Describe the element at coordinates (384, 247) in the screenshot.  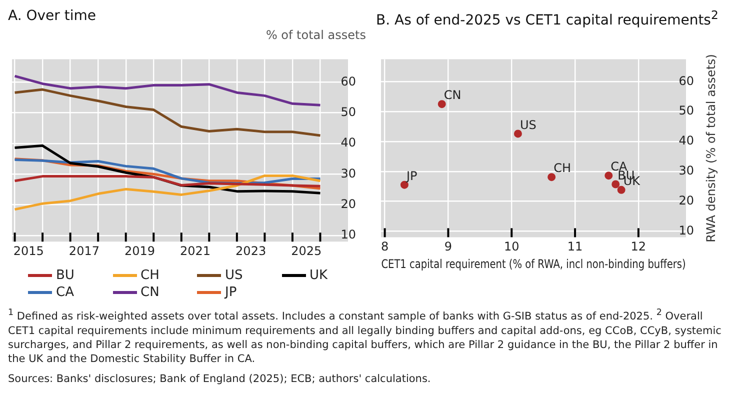
I see `x-tick-label: 8` at that location.